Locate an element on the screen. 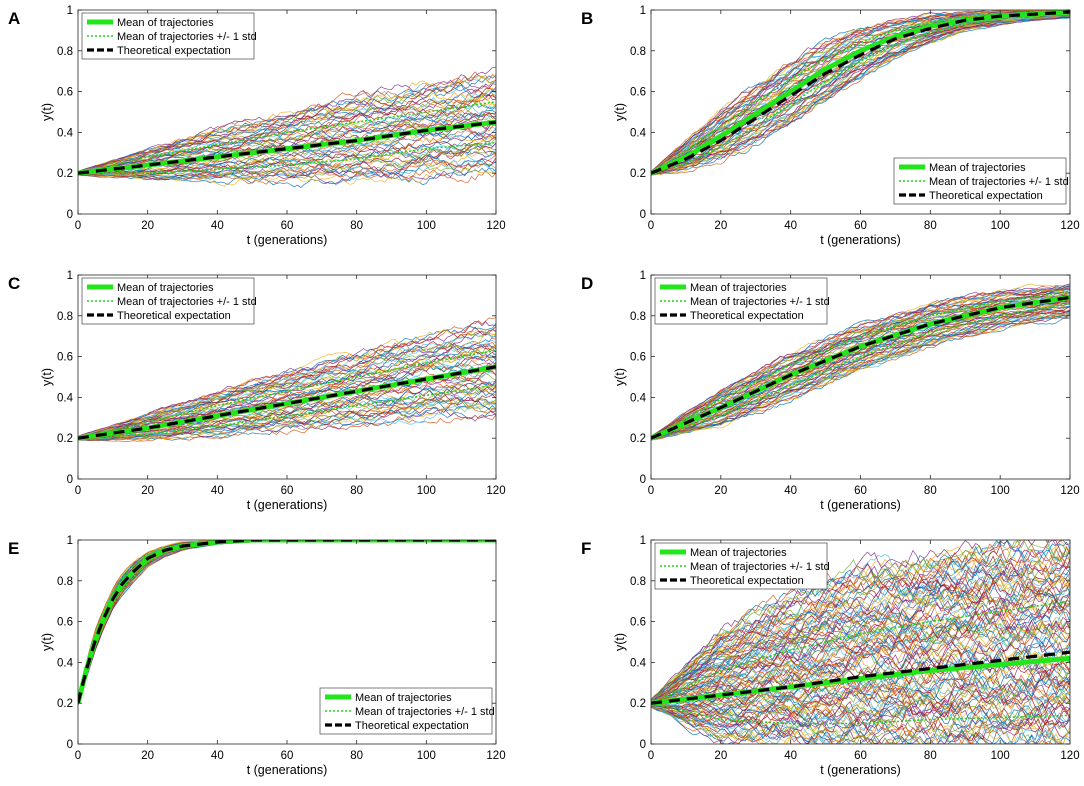 The height and width of the screenshot is (786, 1084). y-tick-label: 0.4 is located at coordinates (65, 663).